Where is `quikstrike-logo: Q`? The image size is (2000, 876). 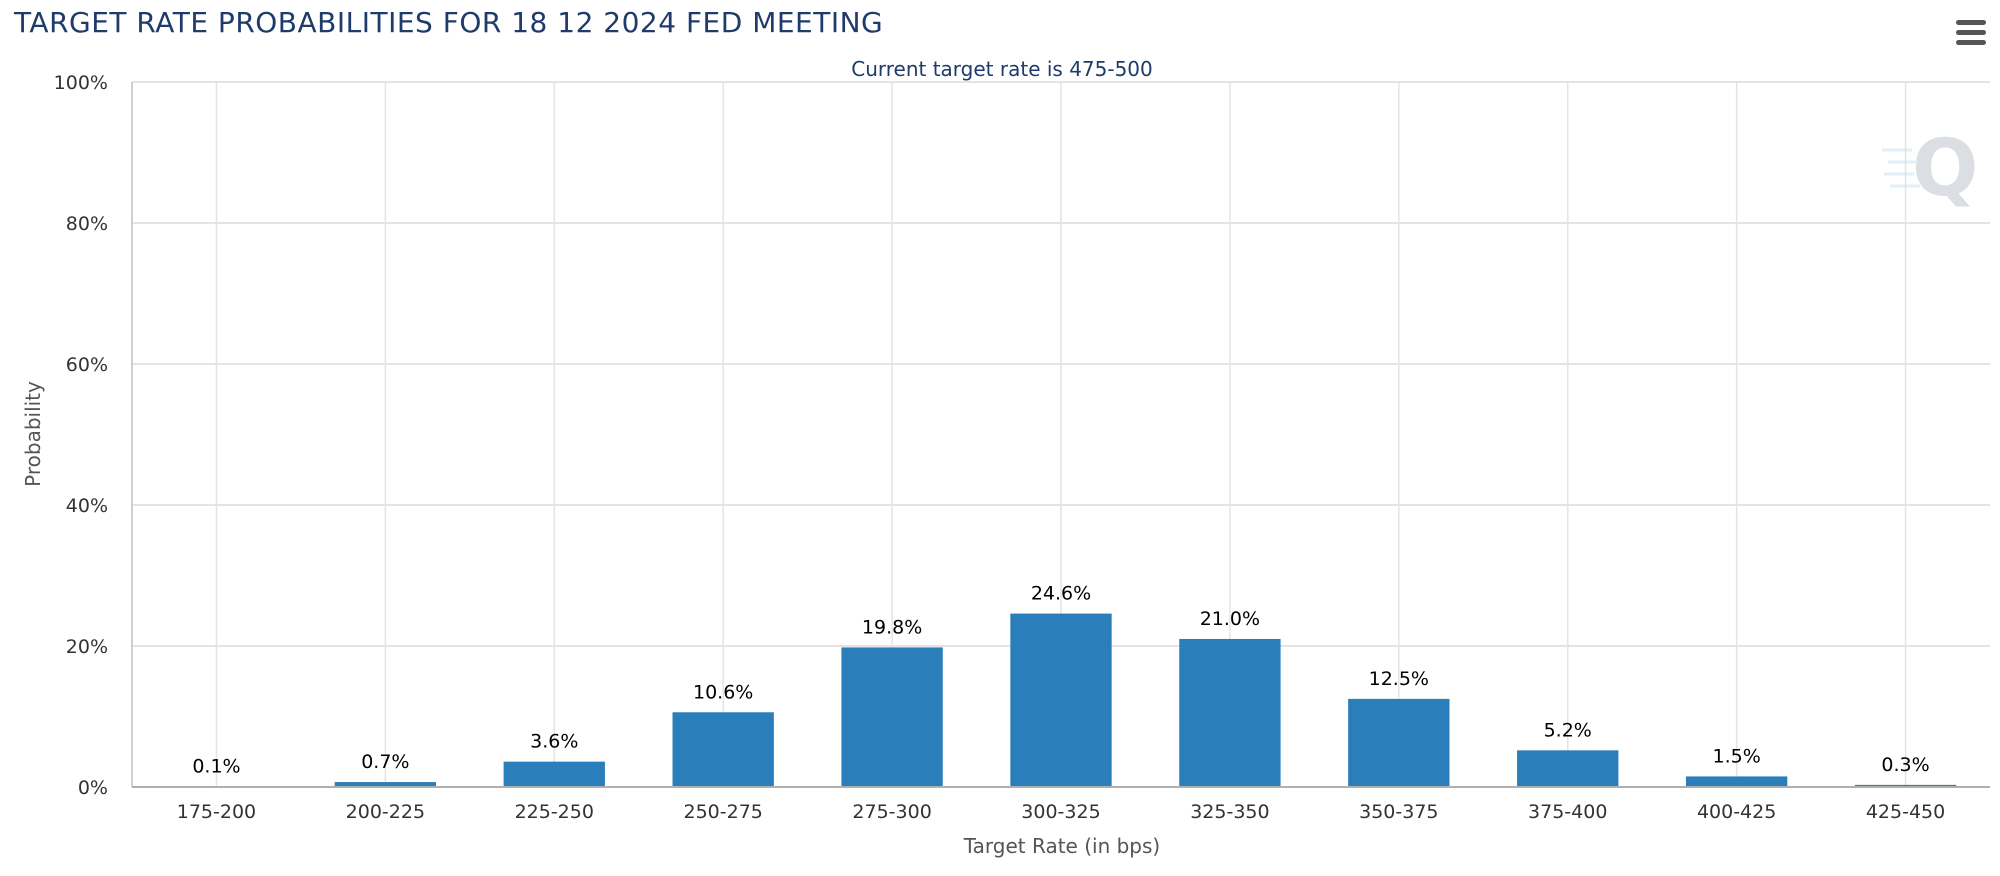
quikstrike-logo: Q is located at coordinates (1930, 169).